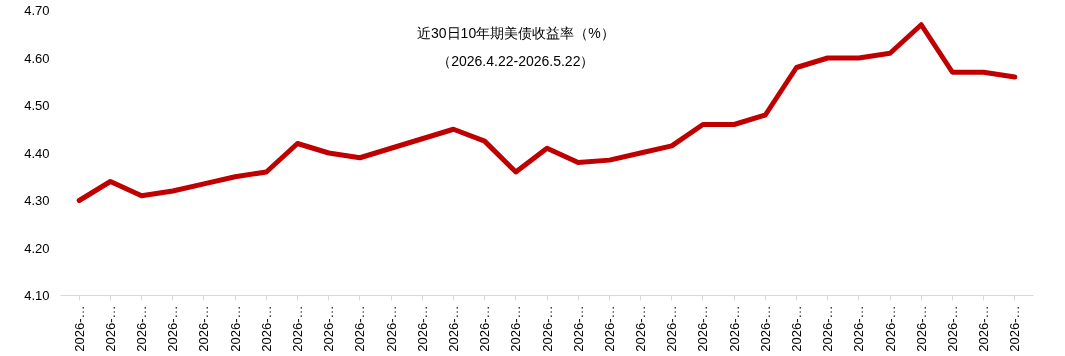 Image resolution: width=1065 pixels, height=356 pixels. What do you see at coordinates (516, 32) in the screenshot?
I see `text: 近30日10年期美债收益率（%）` at bounding box center [516, 32].